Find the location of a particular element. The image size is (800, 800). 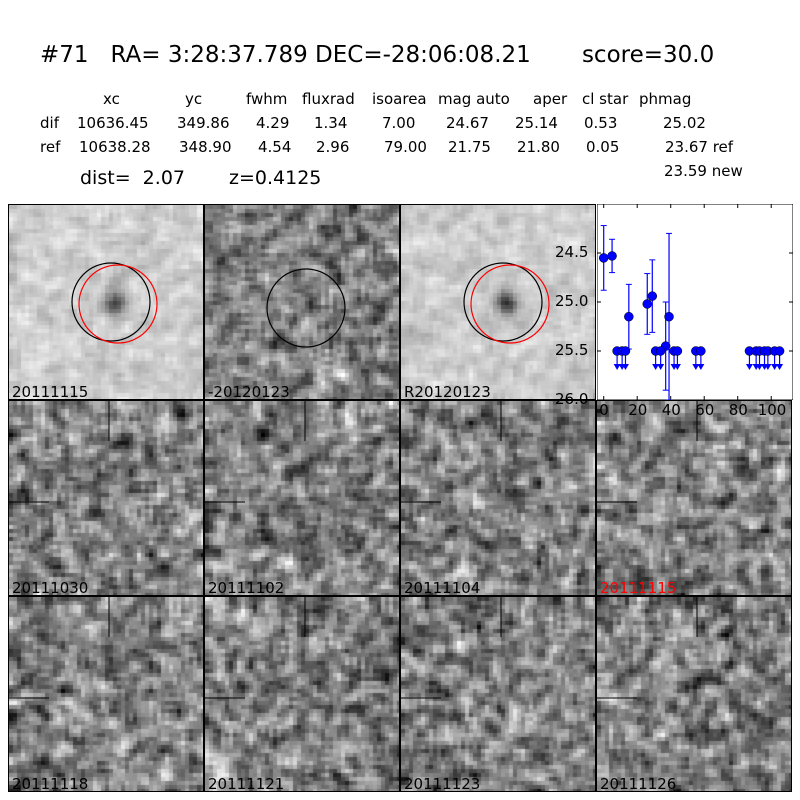

plot-area is located at coordinates (695, 302).